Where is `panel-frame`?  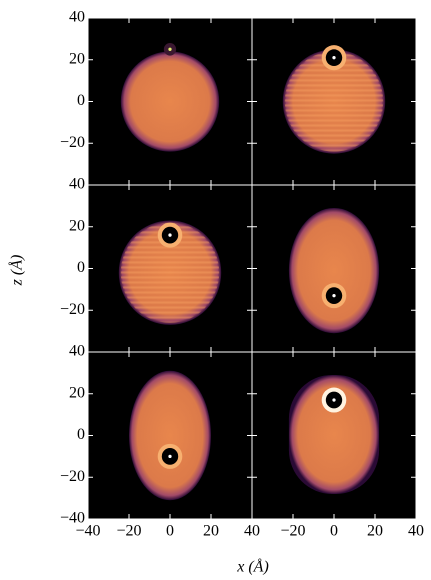 panel-frame is located at coordinates (334, 435).